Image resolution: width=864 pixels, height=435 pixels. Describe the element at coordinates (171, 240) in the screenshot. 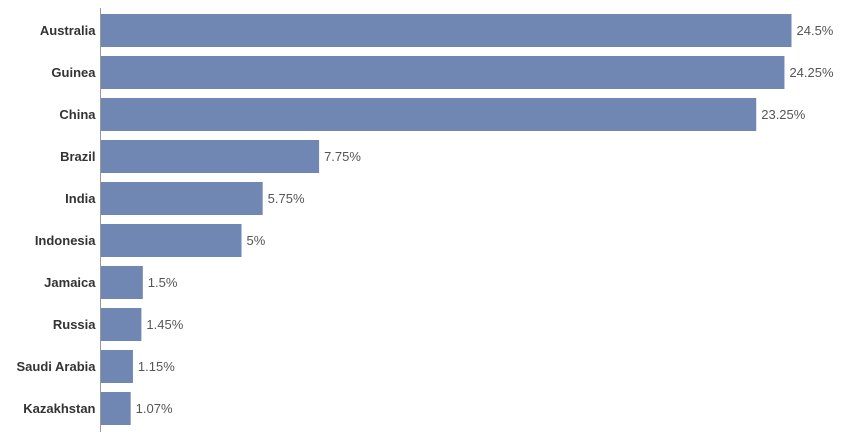

I see `bar-indonesia` at that location.